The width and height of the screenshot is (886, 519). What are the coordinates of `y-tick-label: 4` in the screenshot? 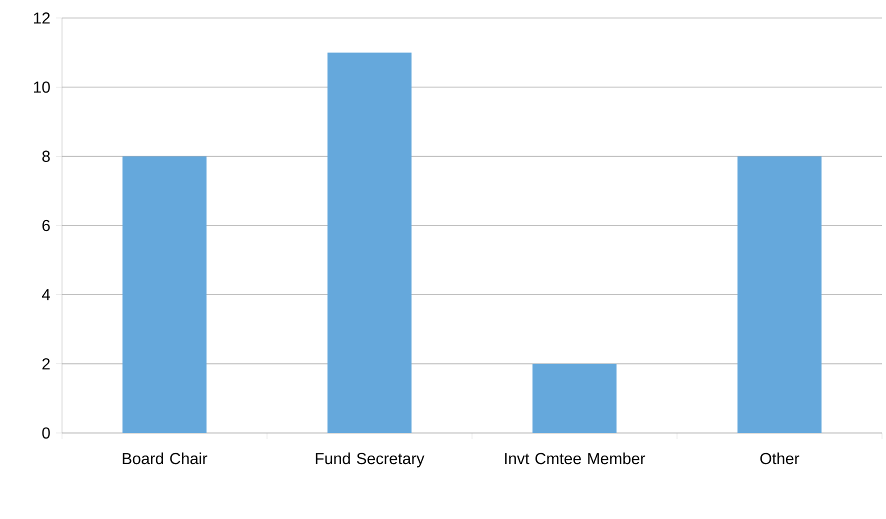 It's located at (46, 294).